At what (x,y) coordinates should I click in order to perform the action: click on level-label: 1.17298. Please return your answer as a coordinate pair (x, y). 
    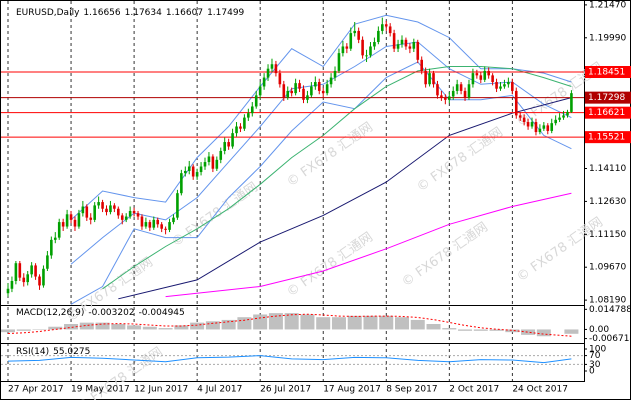
    Looking at the image, I should click on (606, 98).